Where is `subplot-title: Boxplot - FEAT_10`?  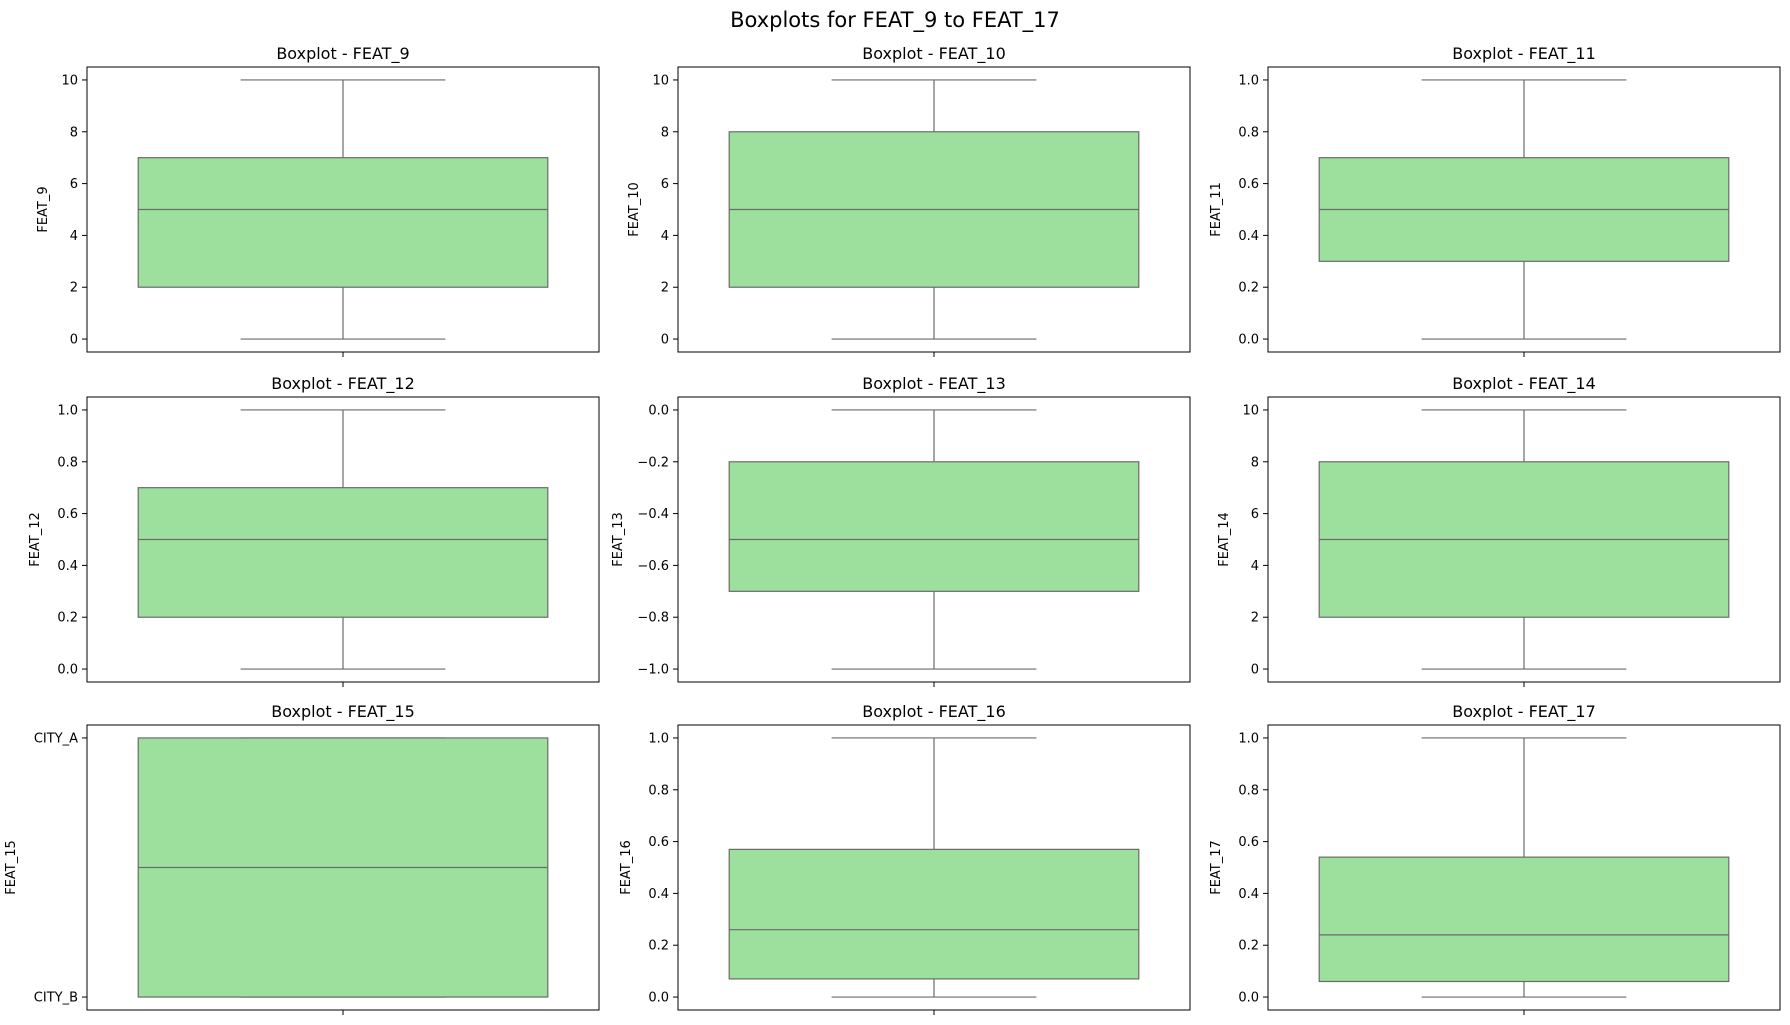 subplot-title: Boxplot - FEAT_10 is located at coordinates (934, 54).